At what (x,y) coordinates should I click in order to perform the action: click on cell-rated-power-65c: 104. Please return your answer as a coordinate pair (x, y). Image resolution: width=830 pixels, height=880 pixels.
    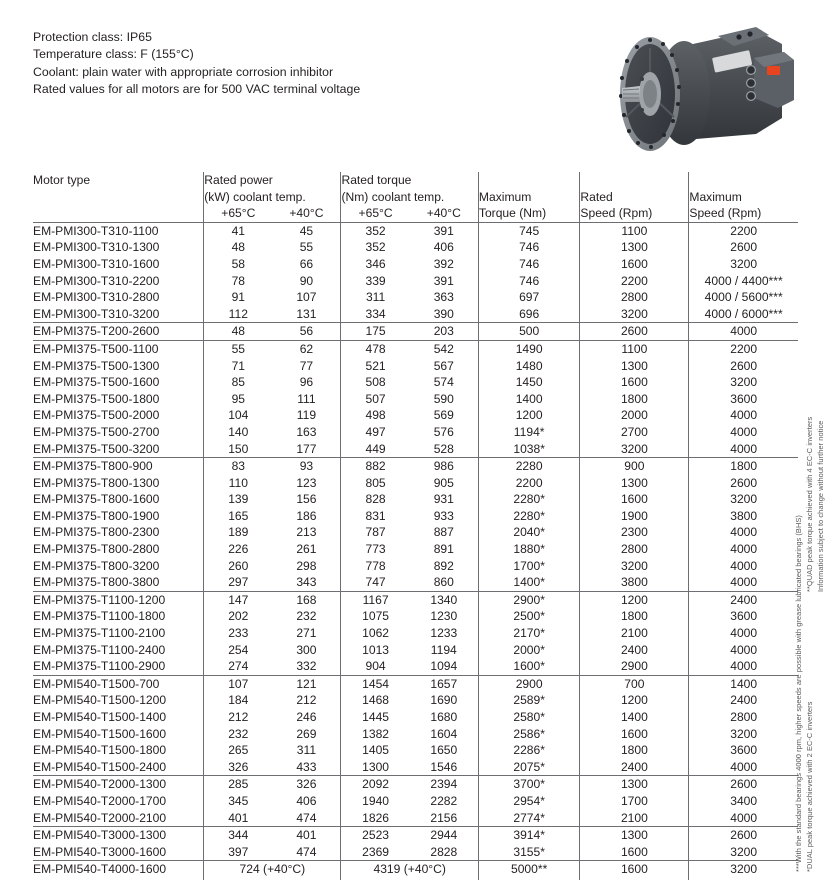
    Looking at the image, I should click on (238, 415).